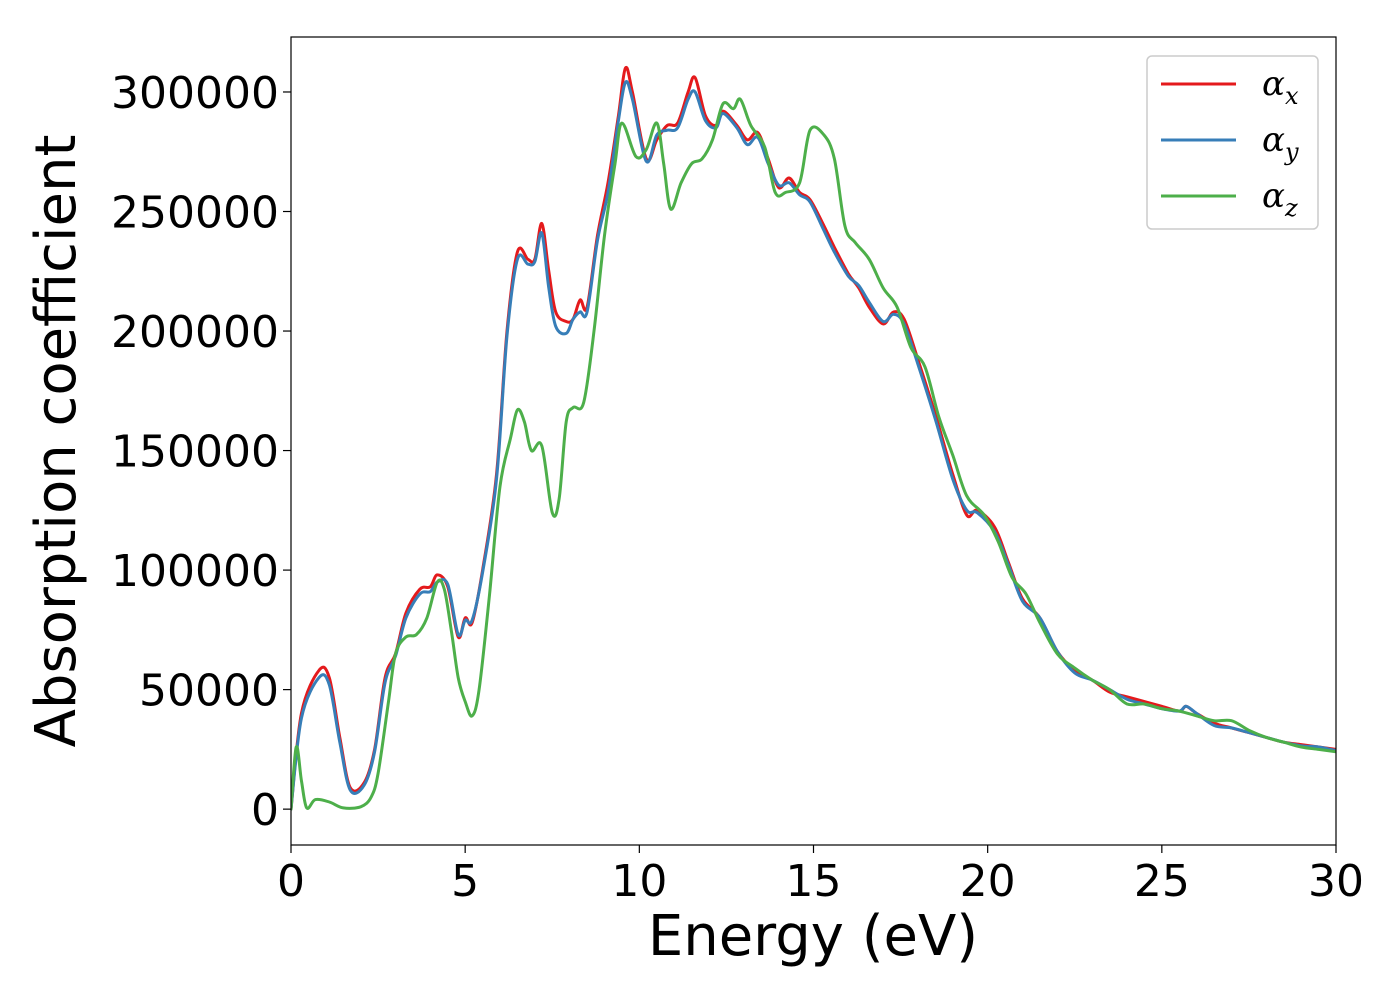 The image size is (1400, 1000). Describe the element at coordinates (988, 881) in the screenshot. I see `x-tick-label: 20` at that location.